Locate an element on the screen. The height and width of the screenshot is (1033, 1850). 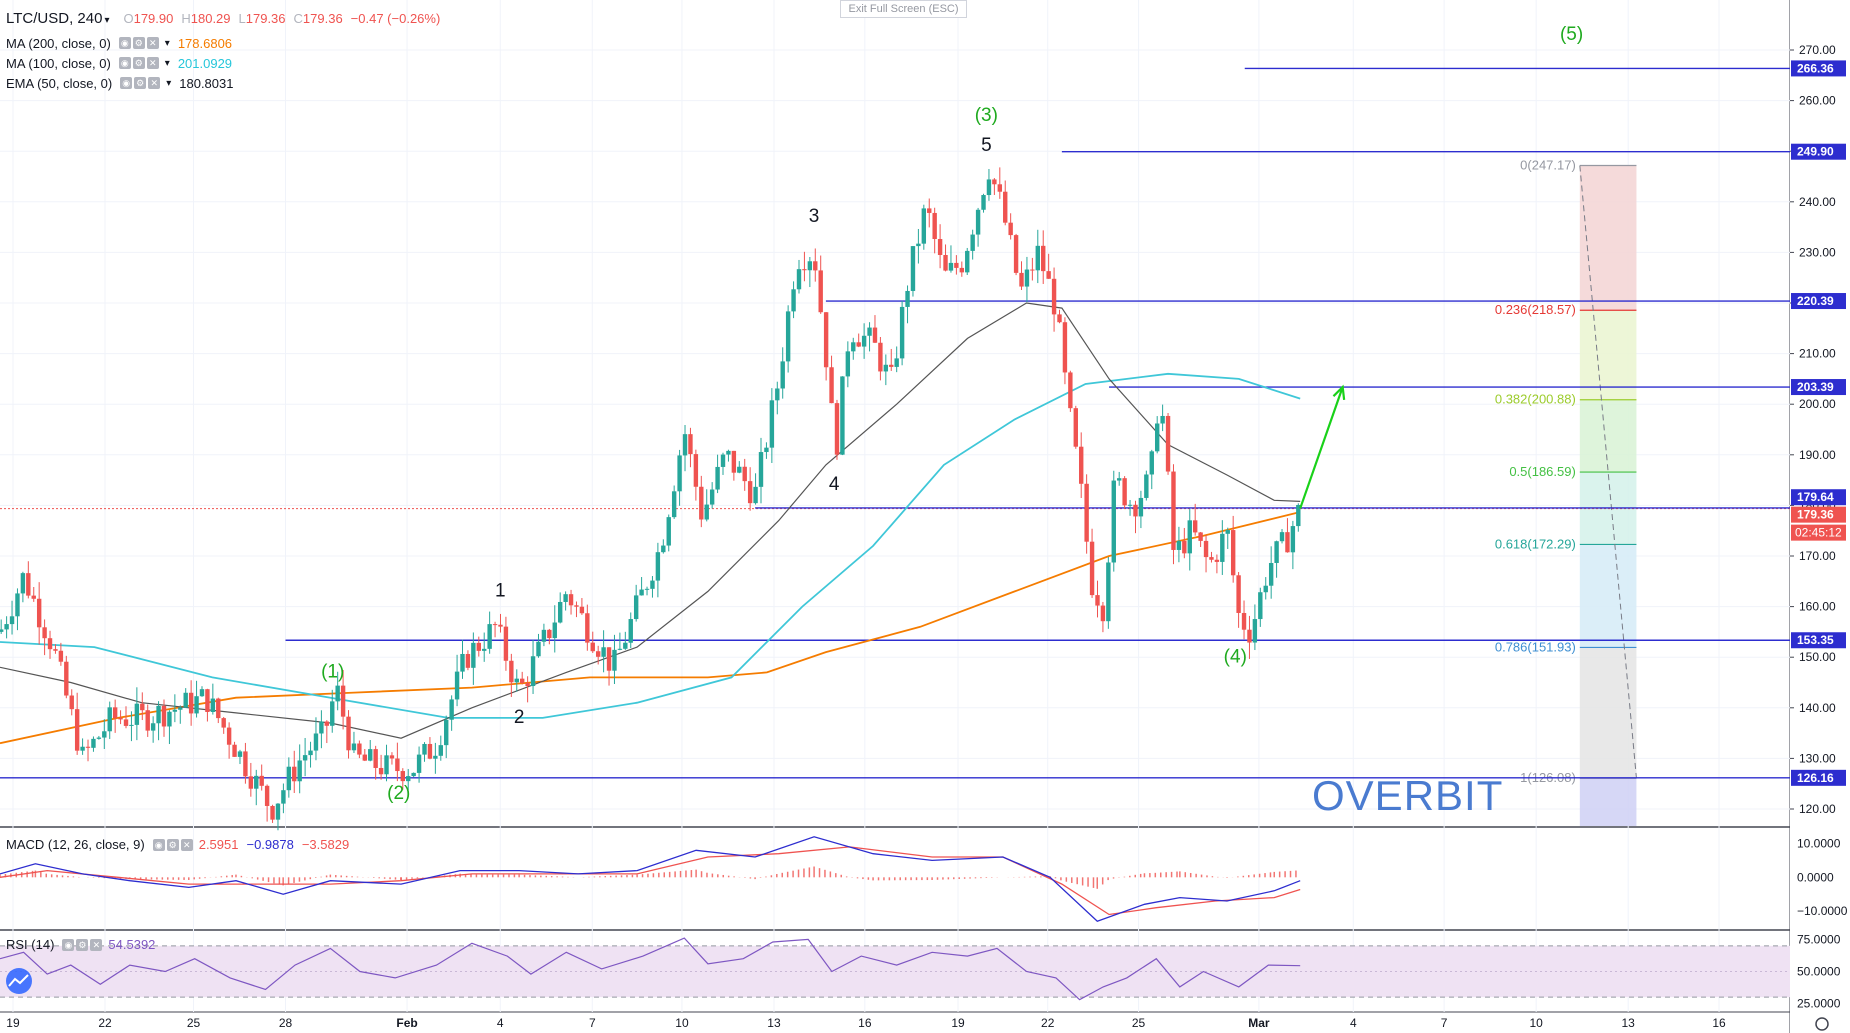
symbol-label: LTC/USD, 240 ▾ is located at coordinates (58, 18).